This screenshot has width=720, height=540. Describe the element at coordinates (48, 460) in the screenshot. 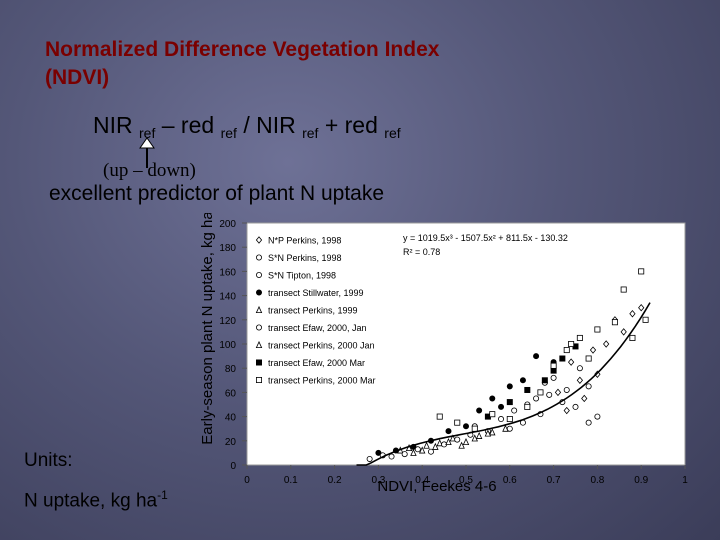

I see `units-label: Units:` at that location.